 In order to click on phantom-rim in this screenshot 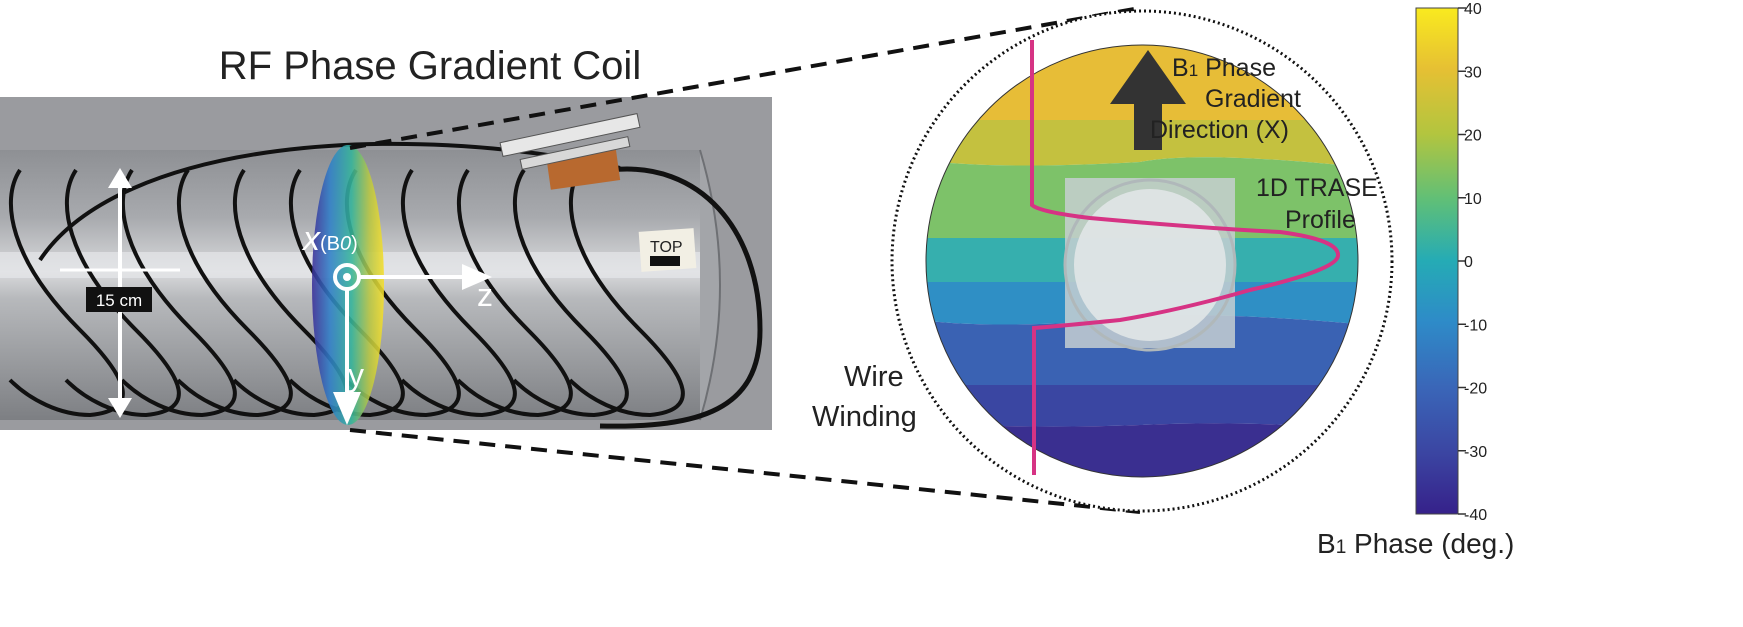, I will do `click(1150, 265)`.